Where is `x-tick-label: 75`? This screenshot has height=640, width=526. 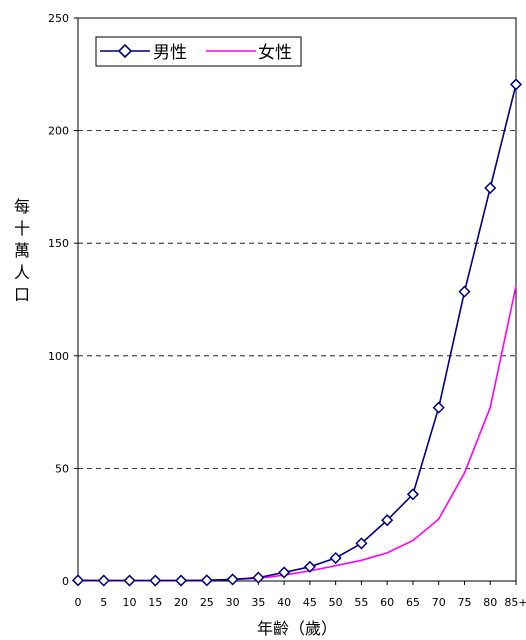 x-tick-label: 75 is located at coordinates (464, 602).